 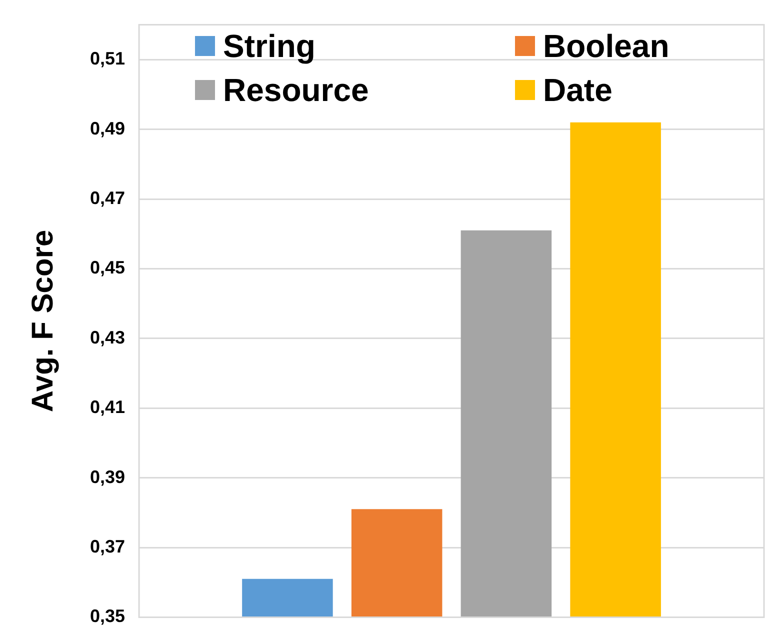 I want to click on y-tick-label: 0,35, so click(x=108, y=616).